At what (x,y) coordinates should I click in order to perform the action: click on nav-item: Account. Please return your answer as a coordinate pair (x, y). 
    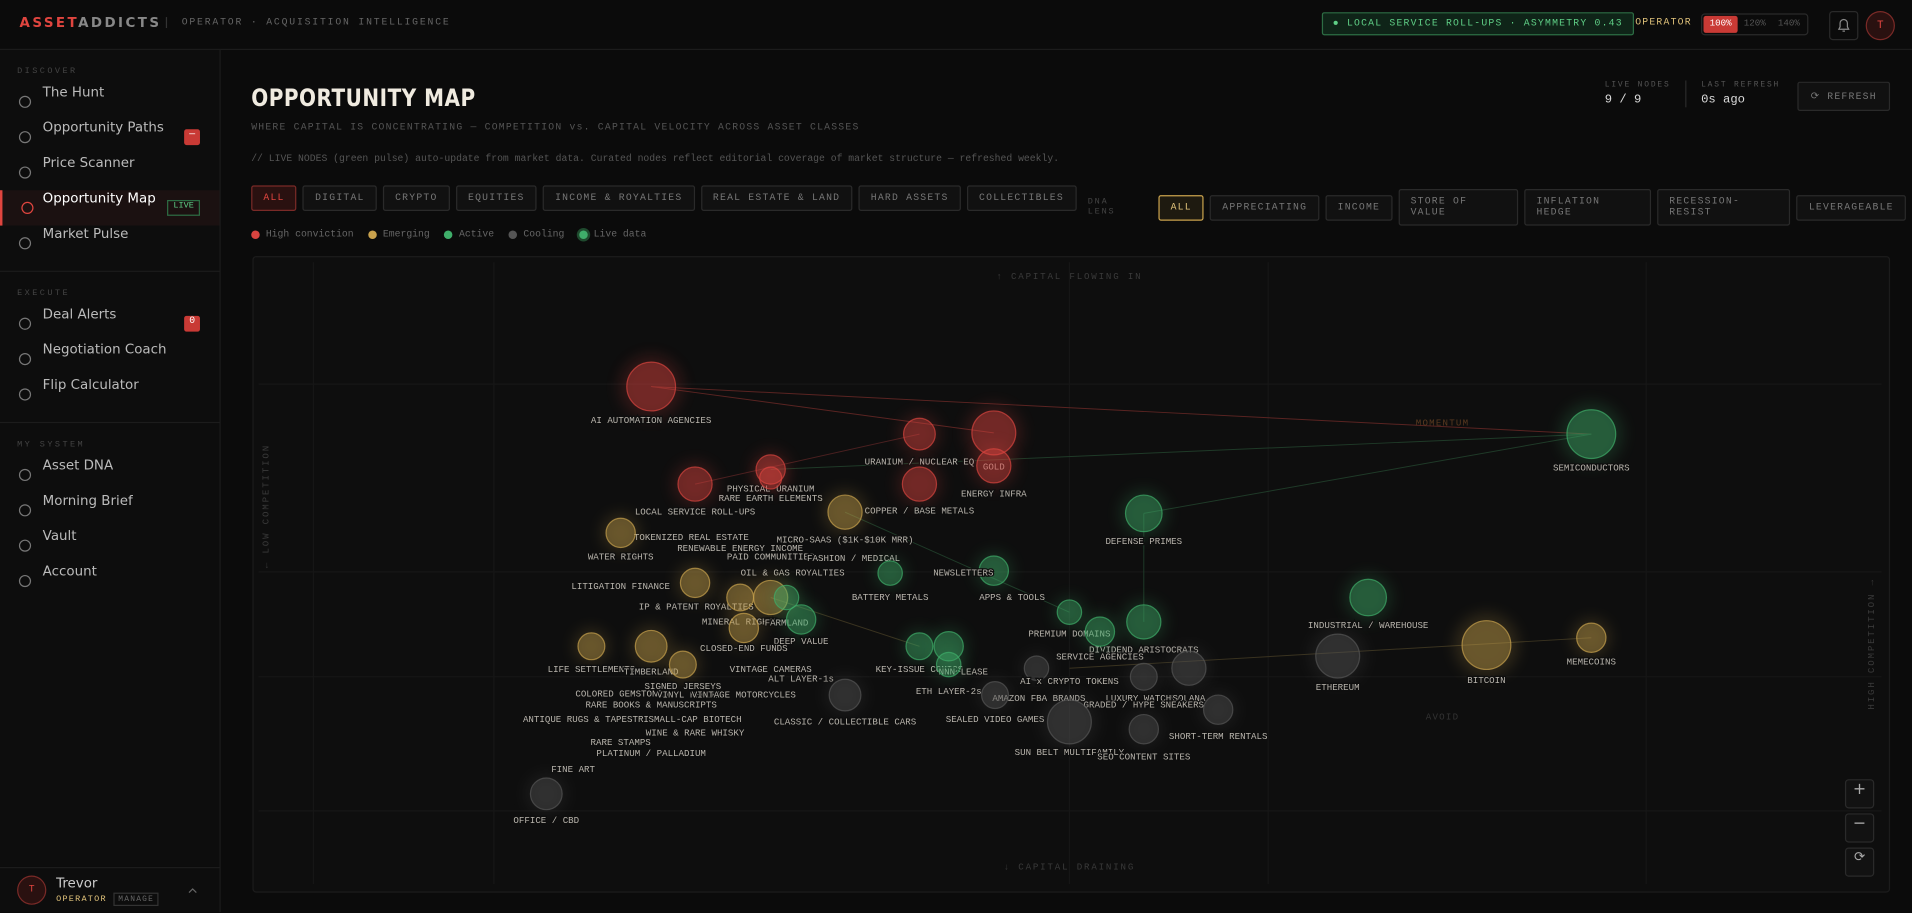
    Looking at the image, I should click on (109, 580).